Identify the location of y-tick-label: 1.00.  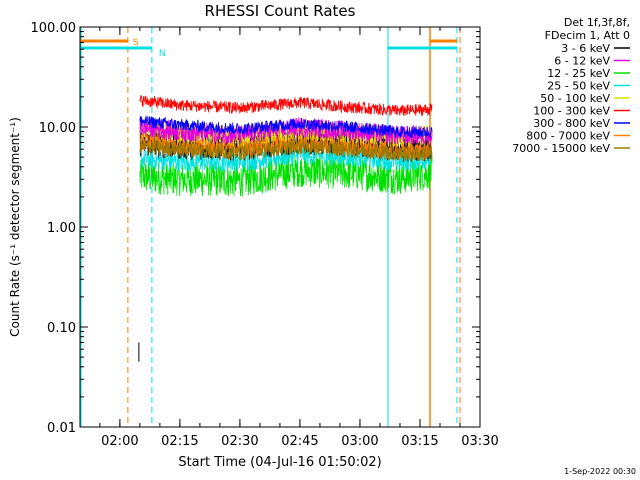
(61, 228).